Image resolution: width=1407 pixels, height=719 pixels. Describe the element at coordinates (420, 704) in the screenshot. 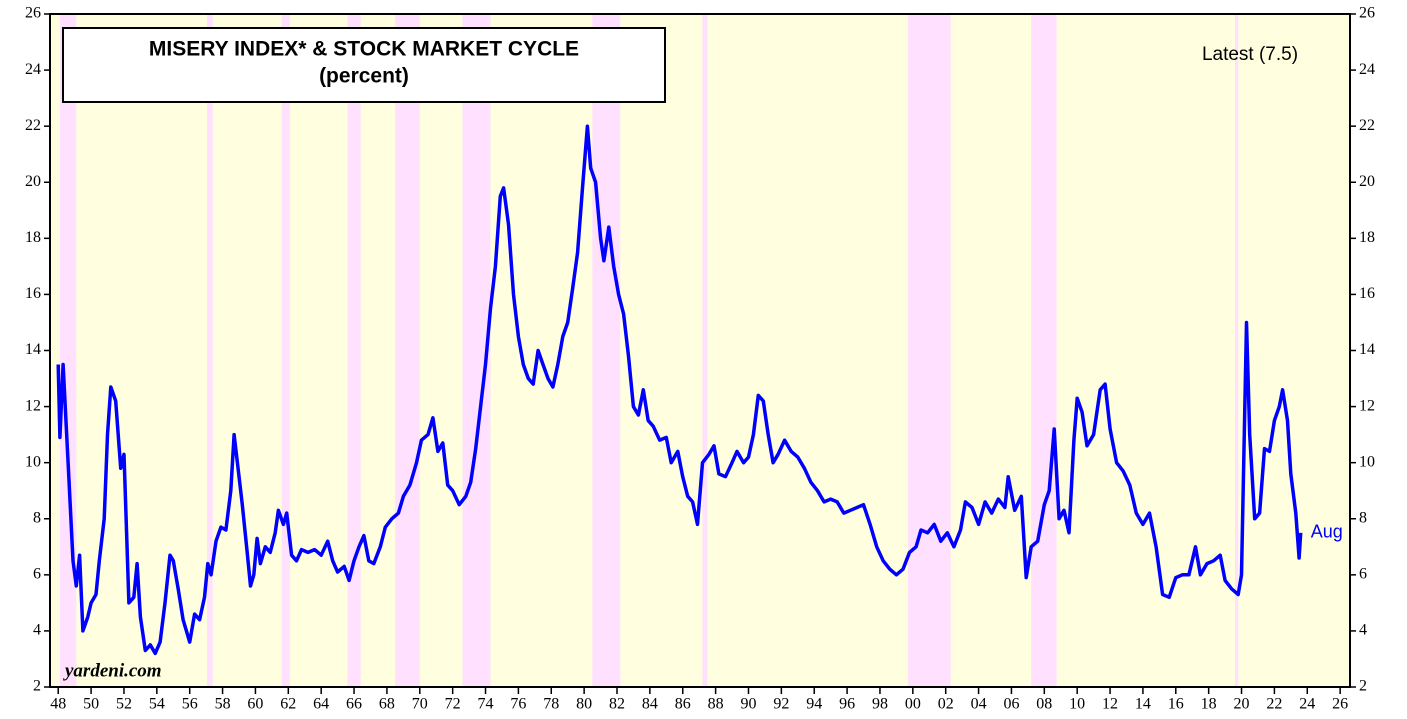

I see `x-tick-label: 70` at that location.